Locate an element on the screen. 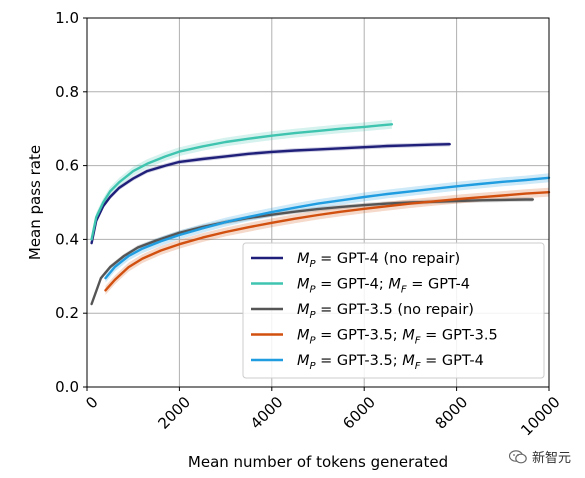 Image resolution: width=585 pixels, height=478 pixels. legend-entry-2: MP = GPT-4; MF = GPT-4 is located at coordinates (383, 286).